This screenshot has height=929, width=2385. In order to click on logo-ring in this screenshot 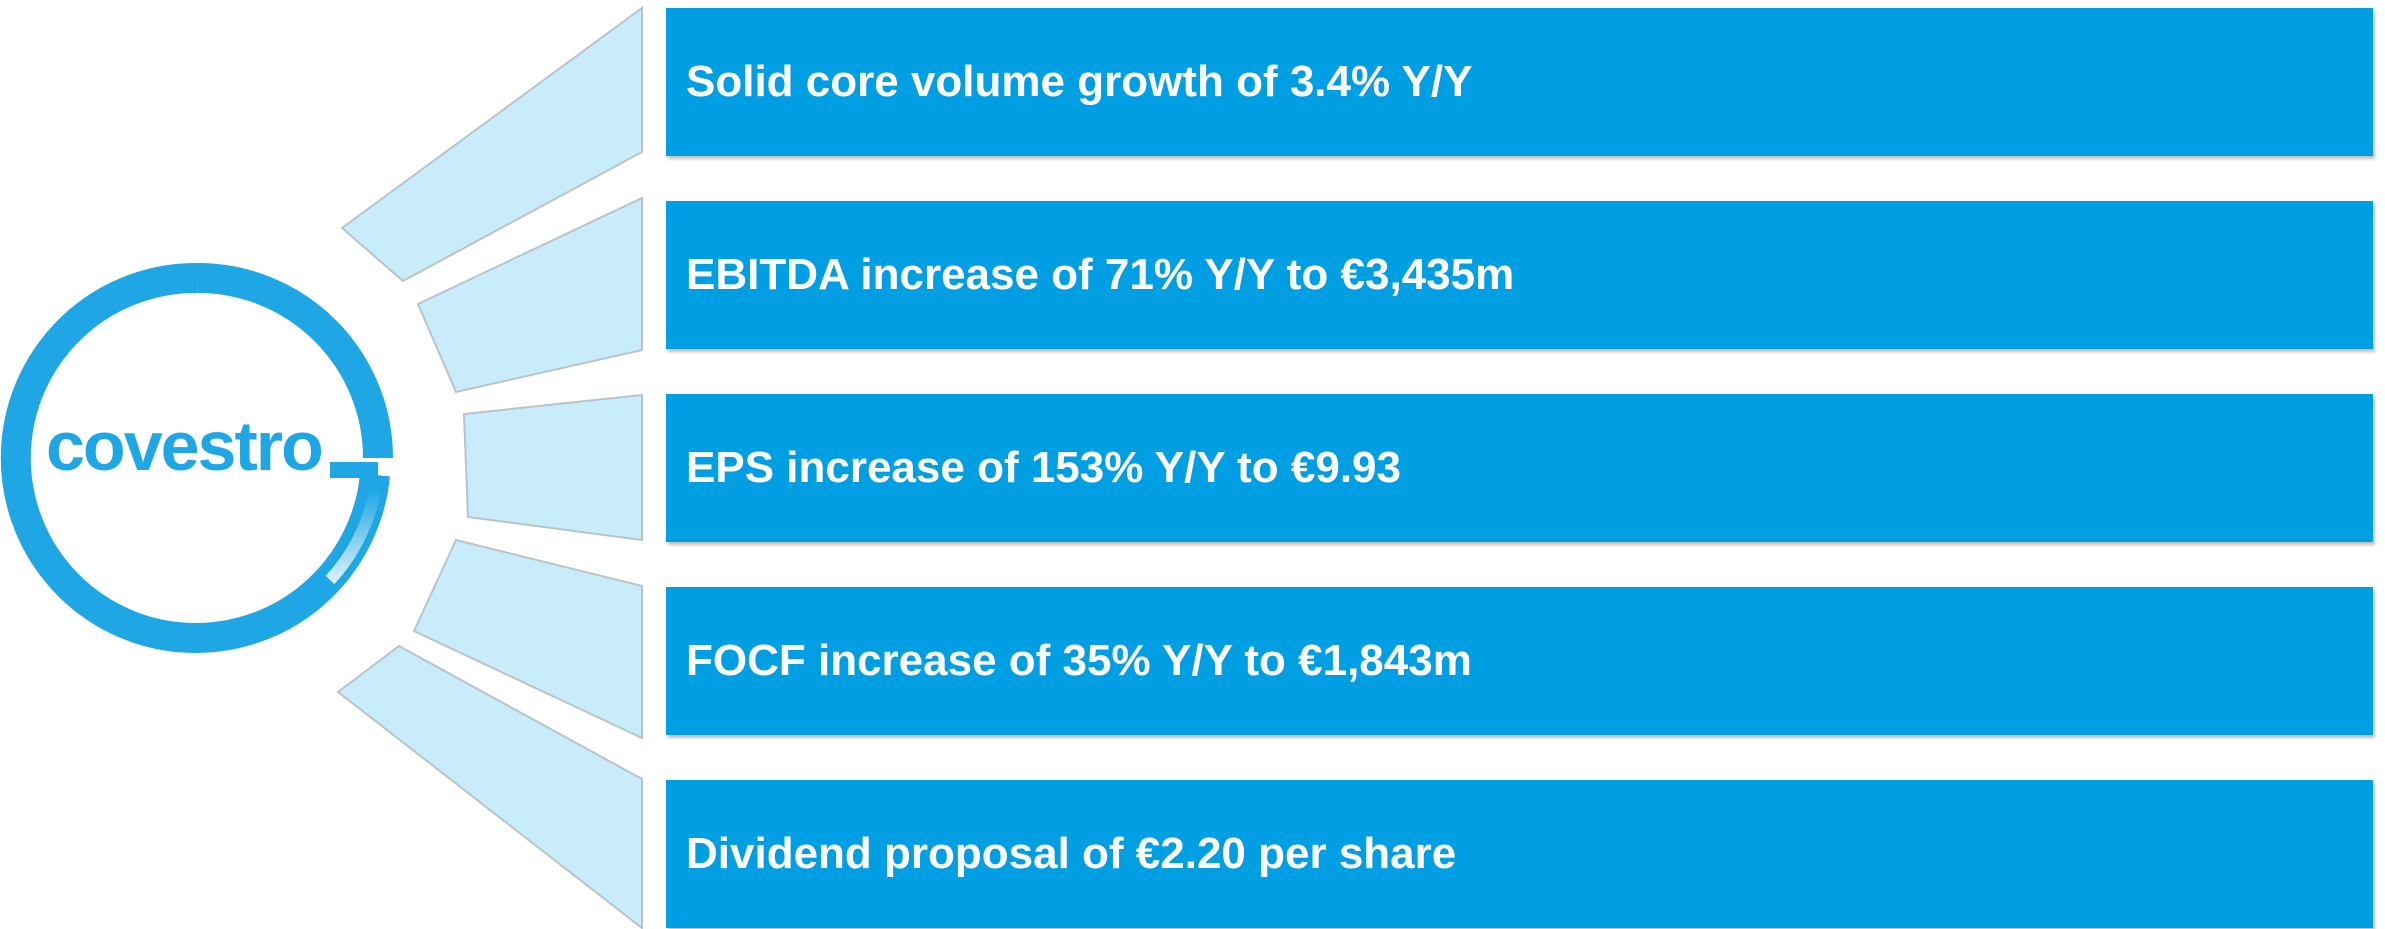, I will do `click(195, 457)`.